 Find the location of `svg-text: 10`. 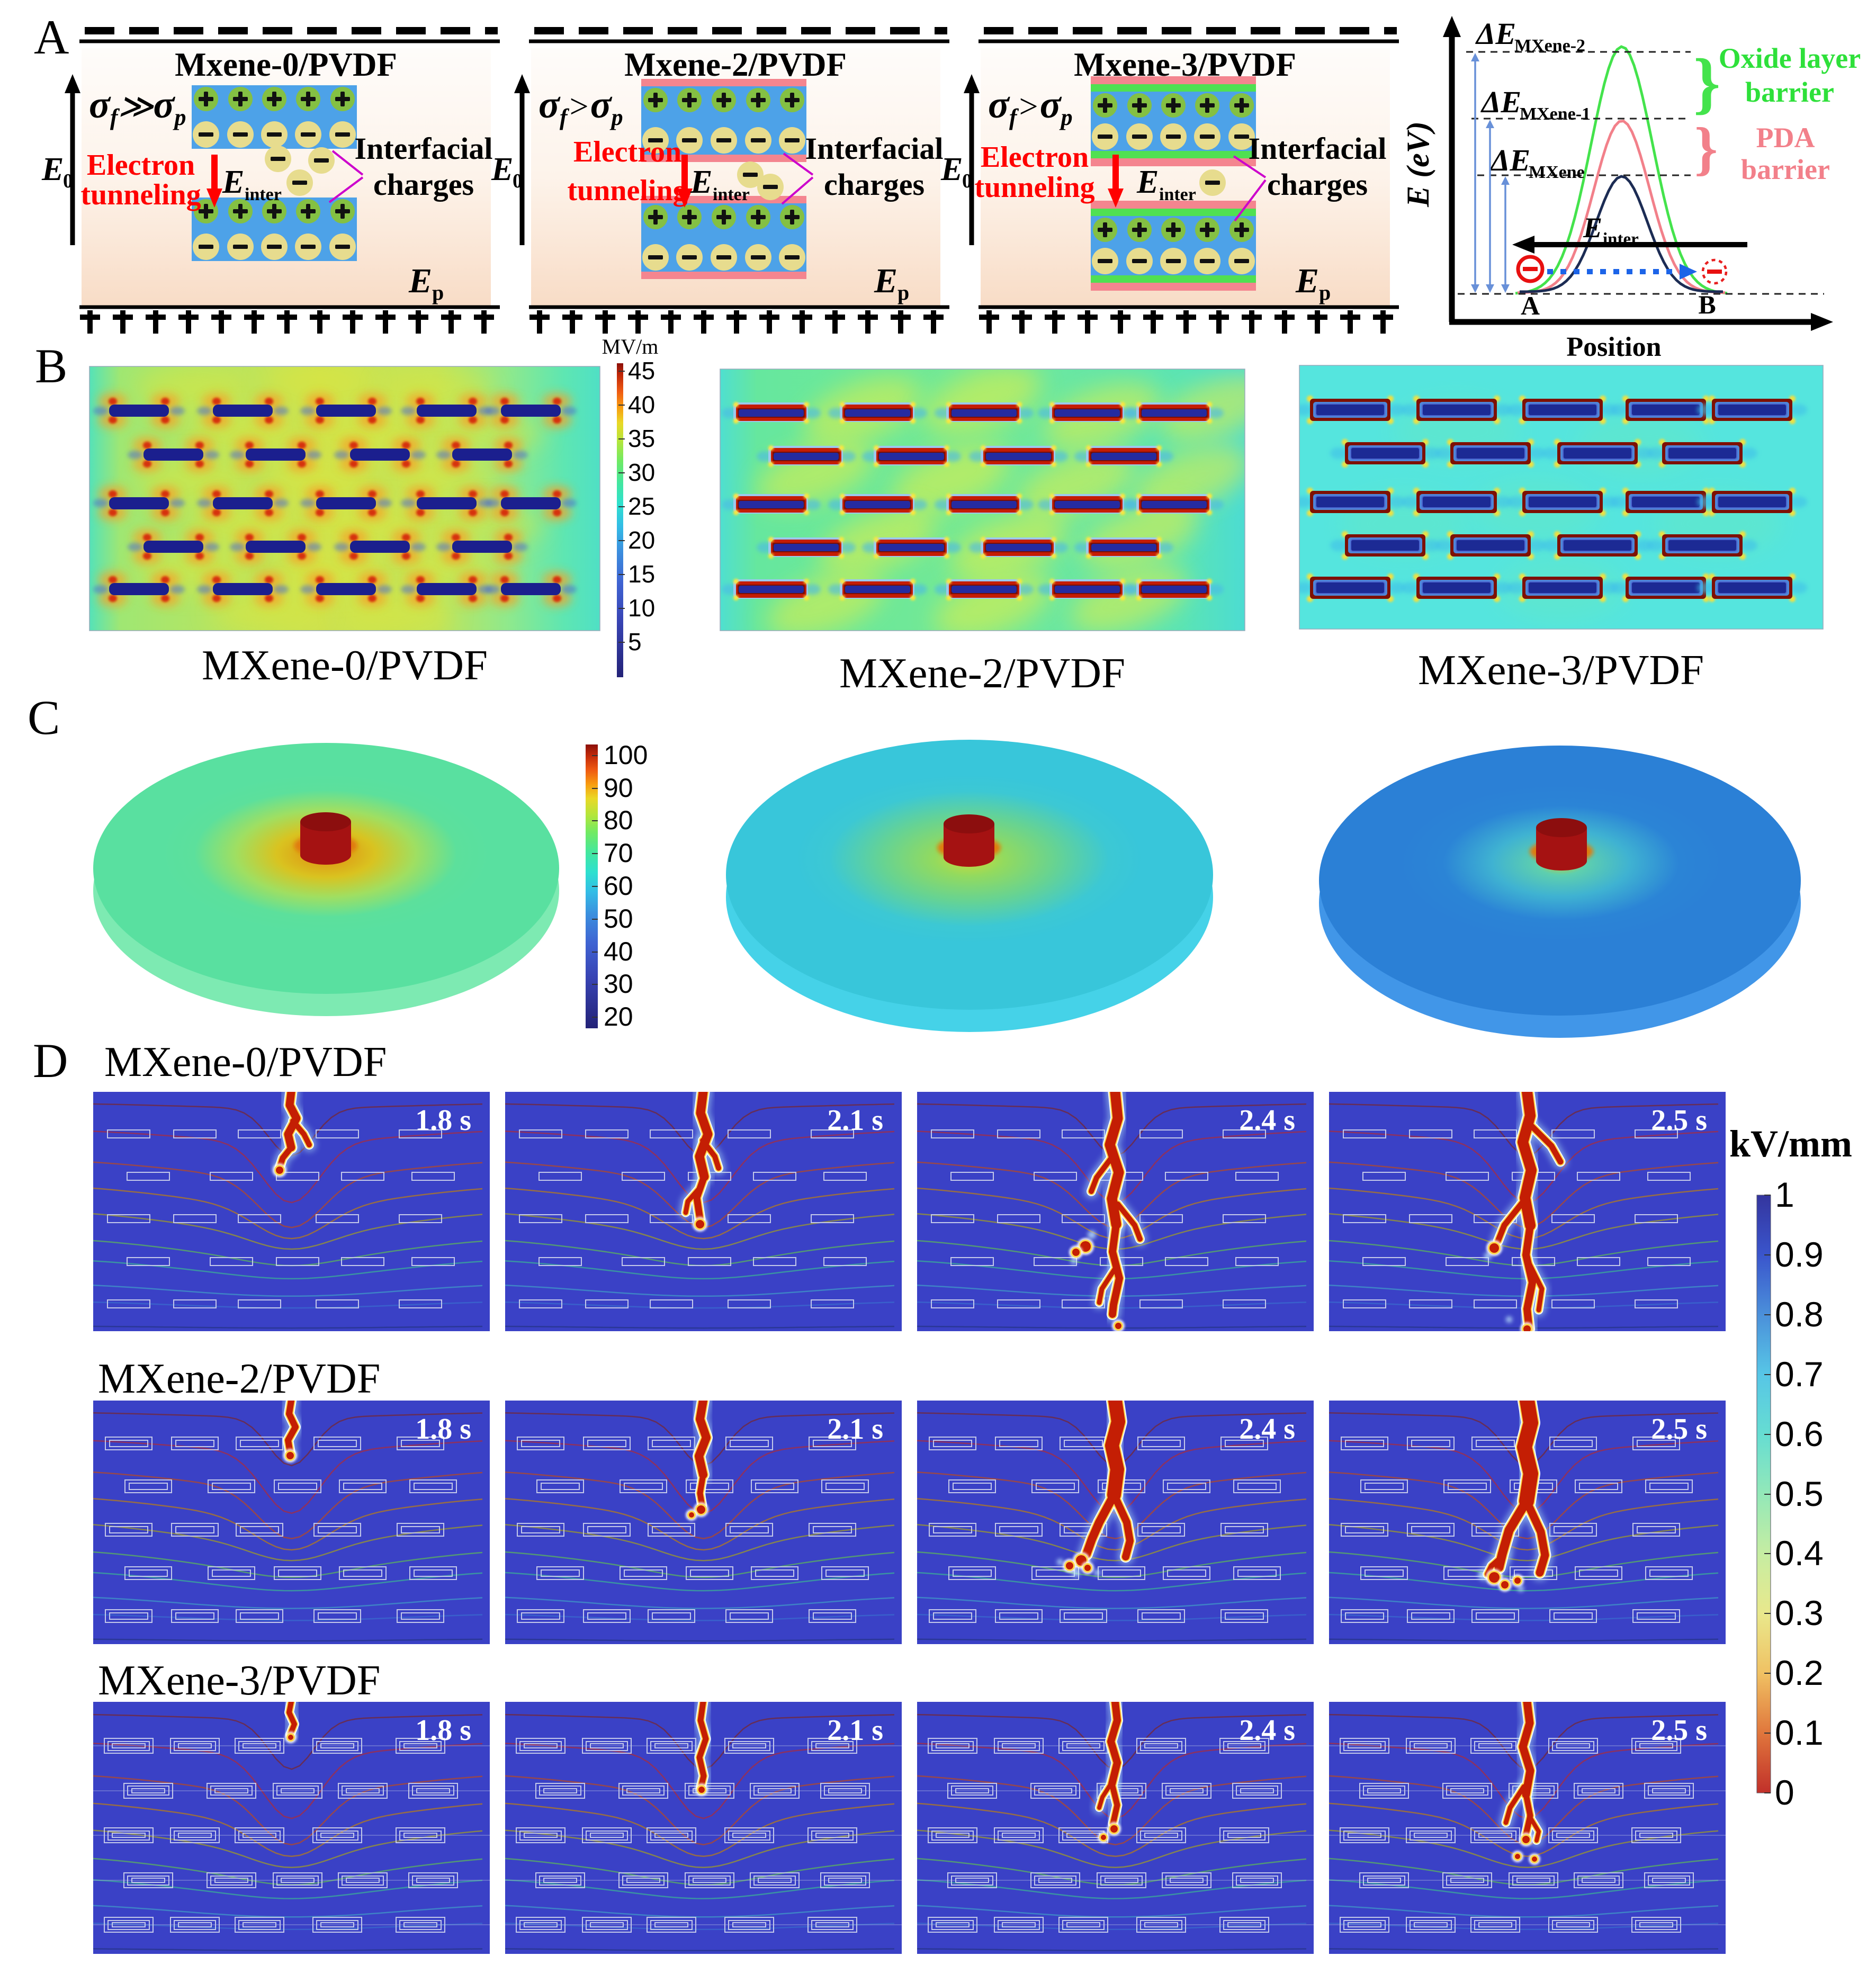

svg-text: 10 is located at coordinates (642, 608).